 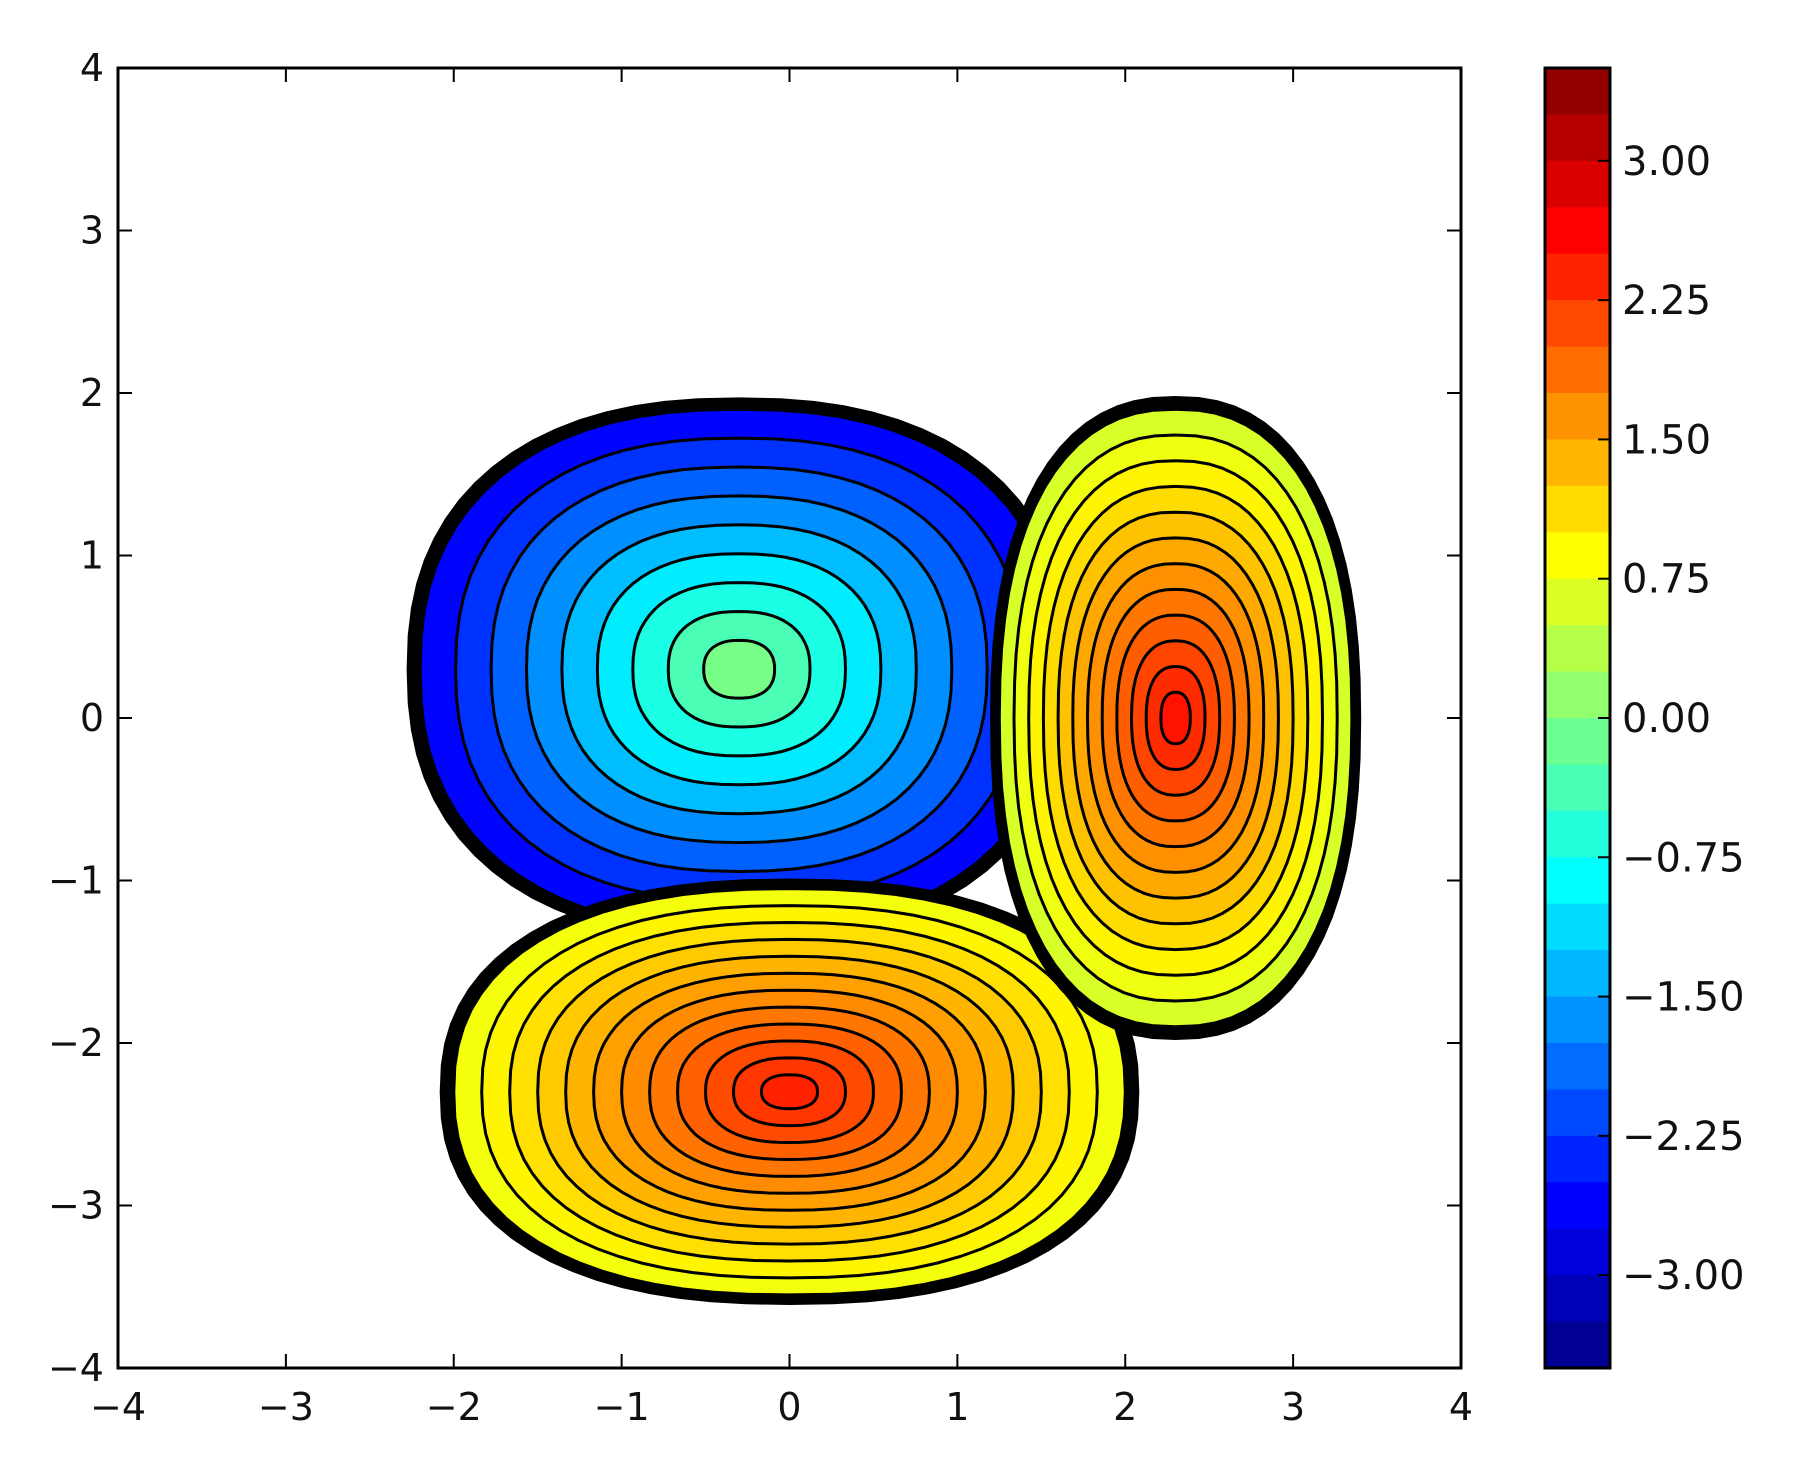 I want to click on y-tick-label: −1, so click(x=76, y=881).